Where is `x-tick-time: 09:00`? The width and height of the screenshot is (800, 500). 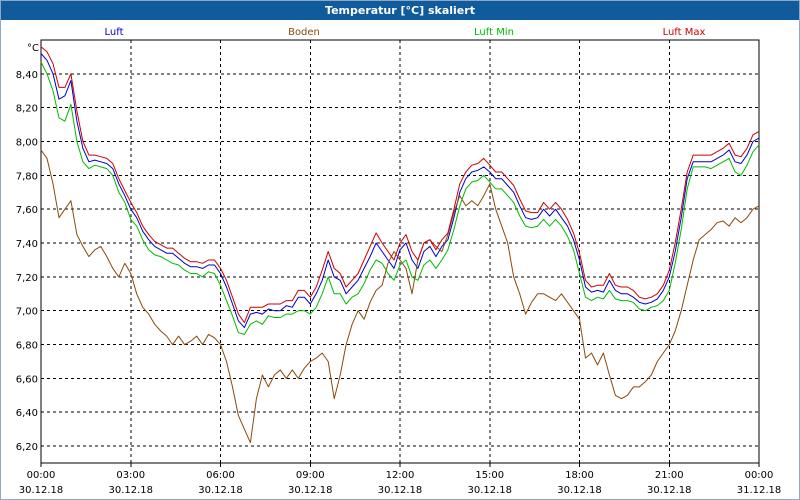
x-tick-time: 09:00 is located at coordinates (310, 475).